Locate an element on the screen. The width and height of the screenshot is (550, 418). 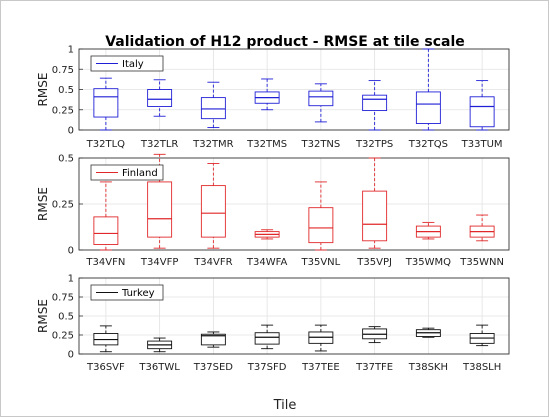
x-tick-label: T32TLQ is located at coordinates (106, 144).